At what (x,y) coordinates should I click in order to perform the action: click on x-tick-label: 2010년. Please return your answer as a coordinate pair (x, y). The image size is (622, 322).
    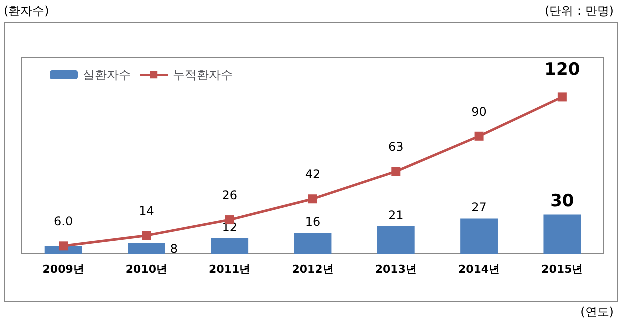
    Looking at the image, I should click on (147, 269).